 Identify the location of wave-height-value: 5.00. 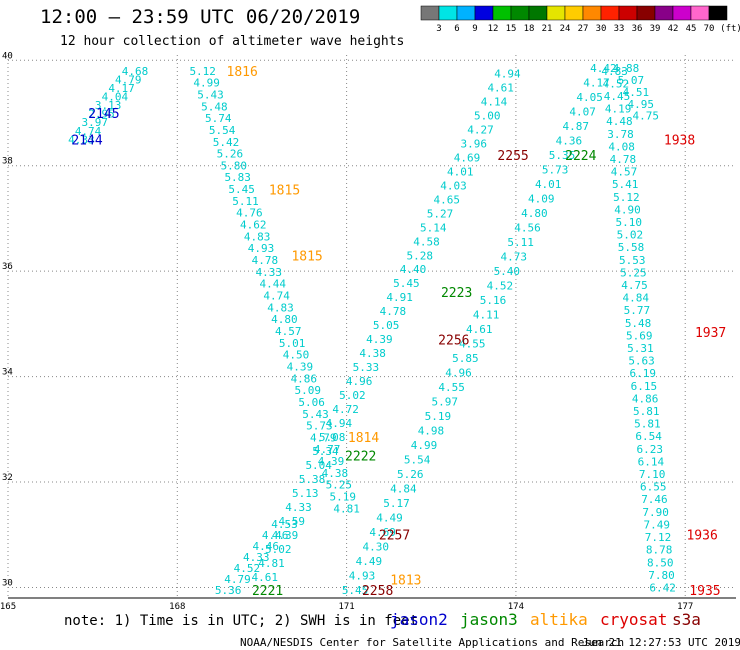
(487, 115).